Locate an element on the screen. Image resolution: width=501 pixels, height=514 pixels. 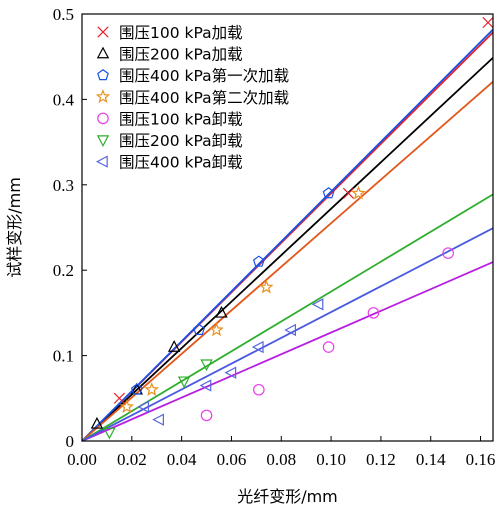
x-axis-title: 光纤变形/mm is located at coordinates (287, 496).